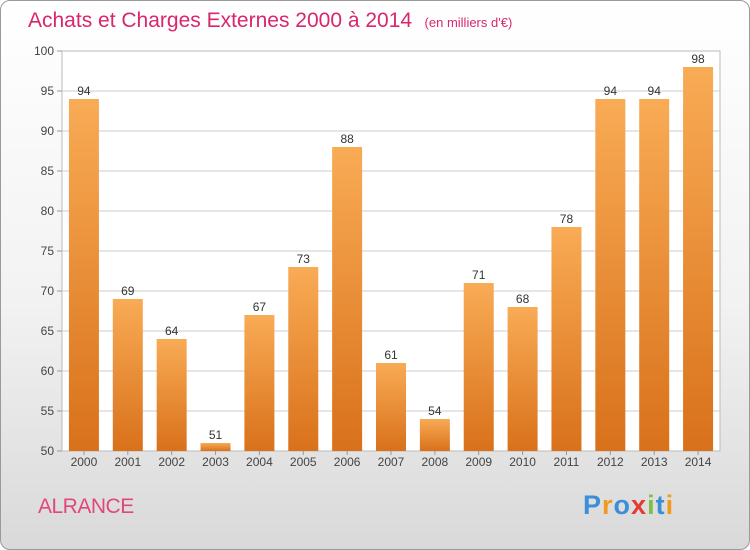 This screenshot has height=550, width=750. What do you see at coordinates (523, 299) in the screenshot?
I see `data-label: 68` at bounding box center [523, 299].